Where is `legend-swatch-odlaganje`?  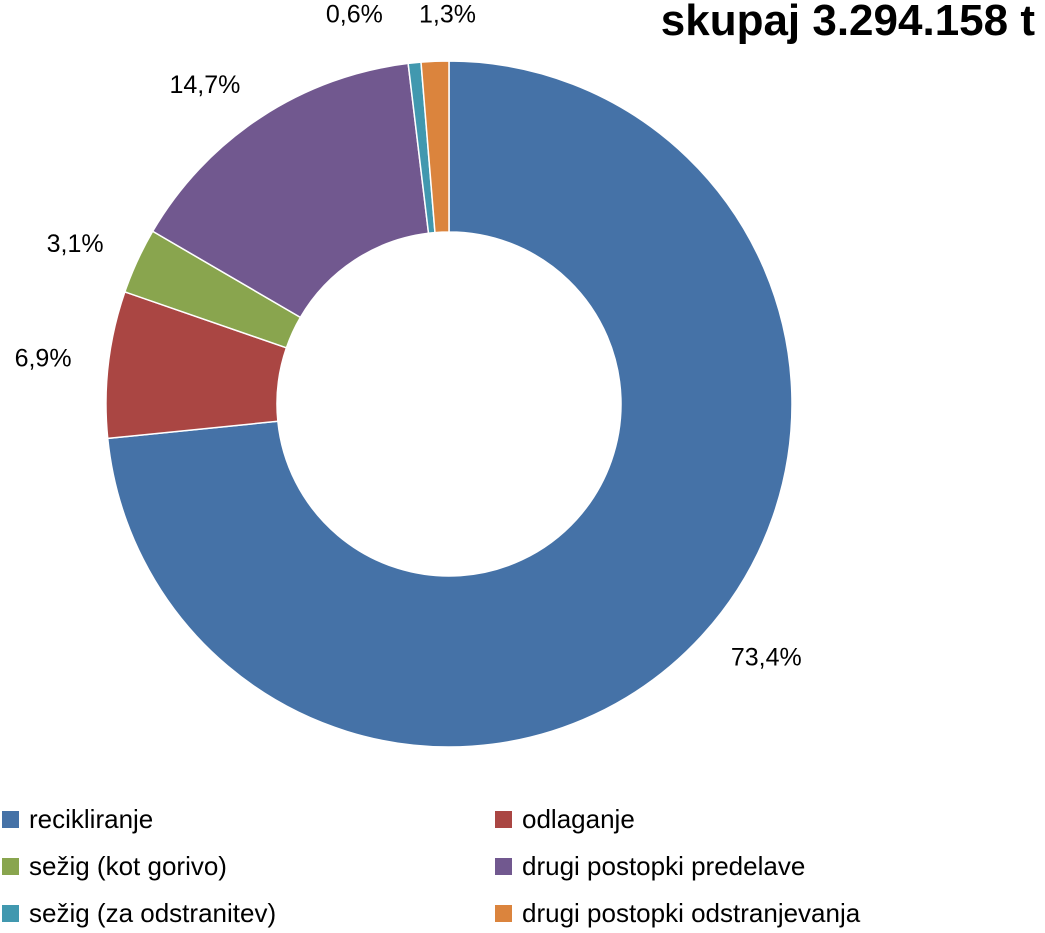
legend-swatch-odlaganje is located at coordinates (503, 819).